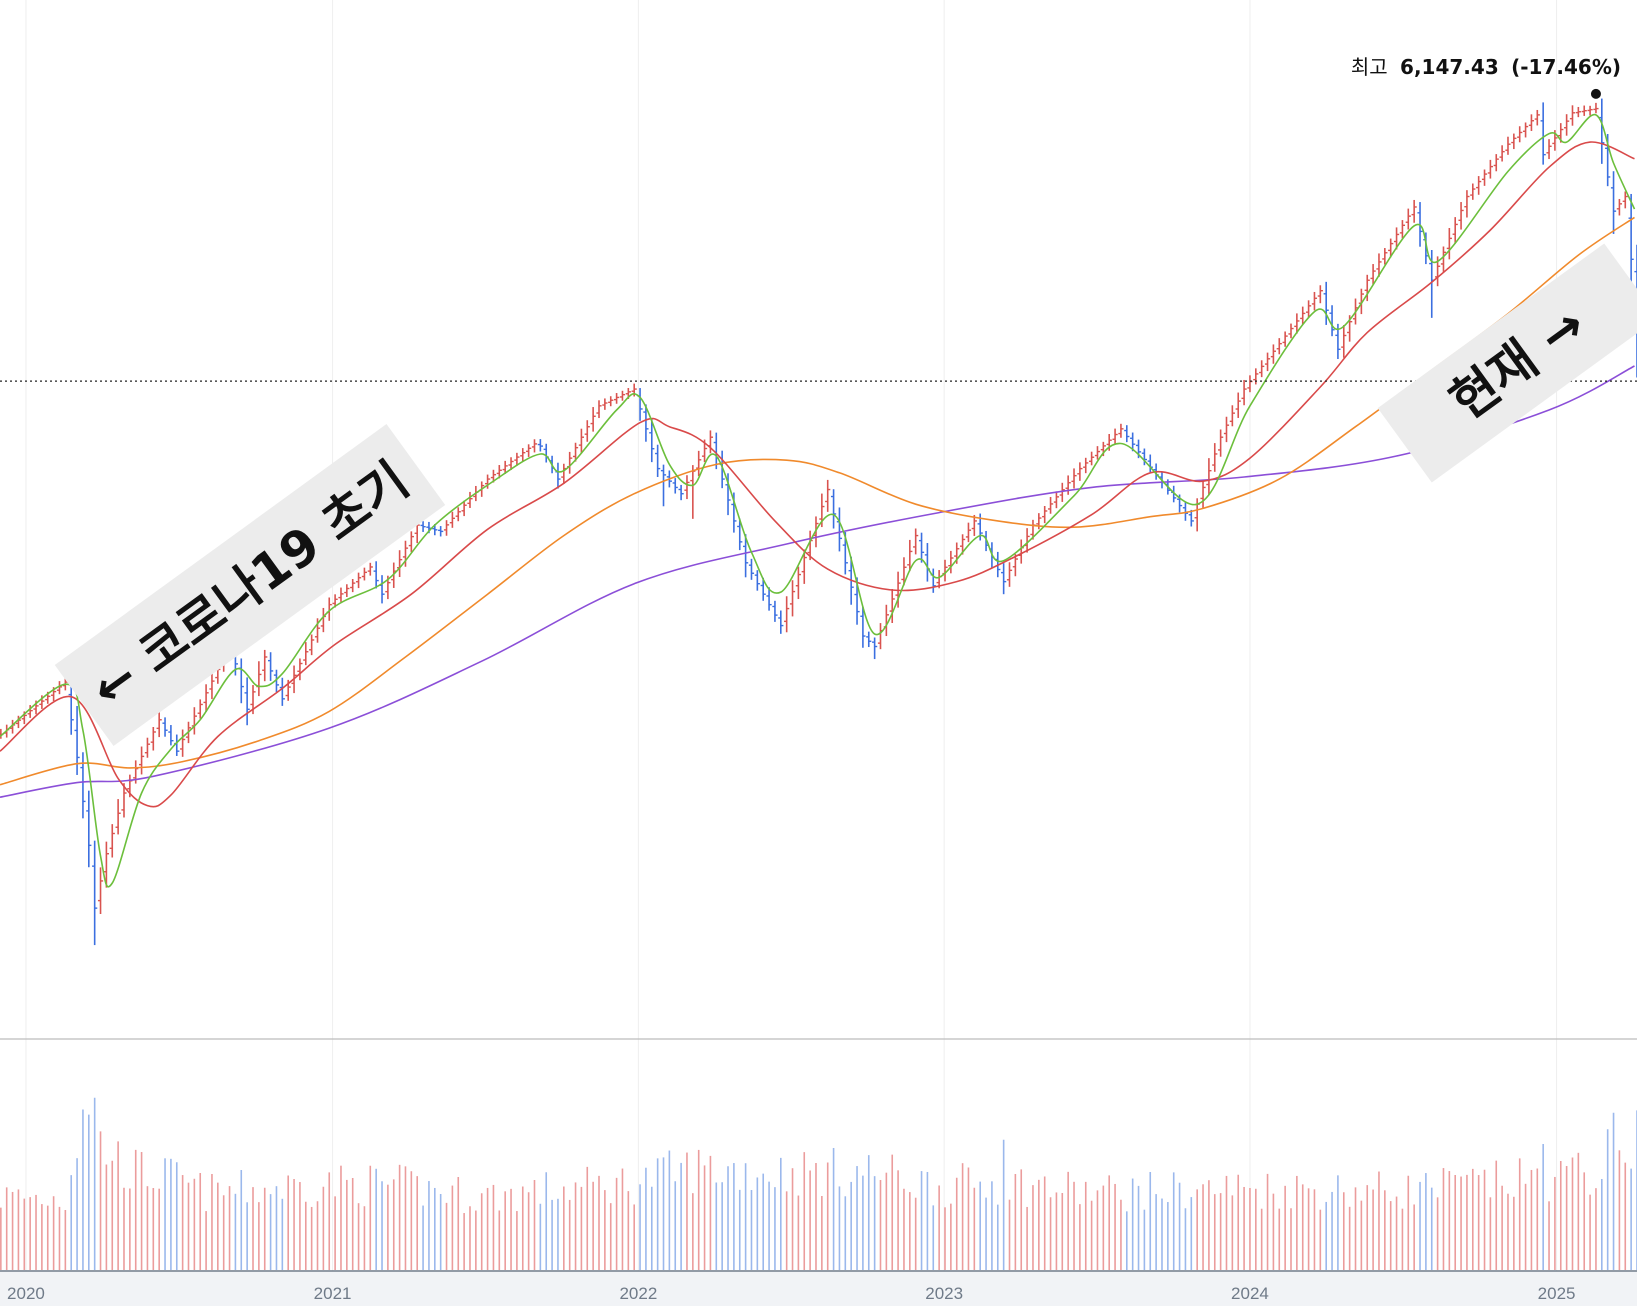 The height and width of the screenshot is (1306, 1637). I want to click on x-tick-2021: 2021, so click(333, 1293).